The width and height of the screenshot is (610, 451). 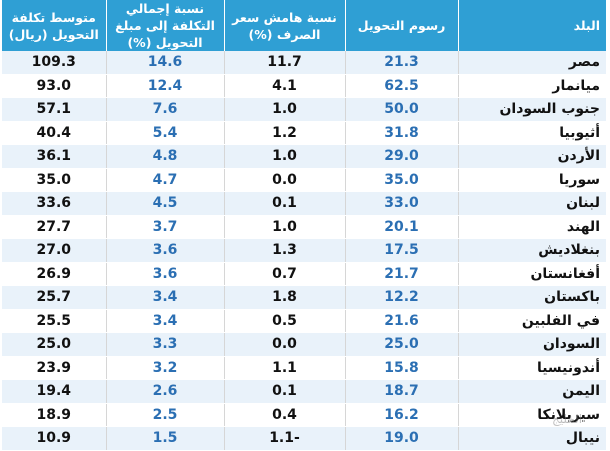 I want to click on table-row: الهند 20.1 1.0 3.7 27.7, so click(x=304, y=227).